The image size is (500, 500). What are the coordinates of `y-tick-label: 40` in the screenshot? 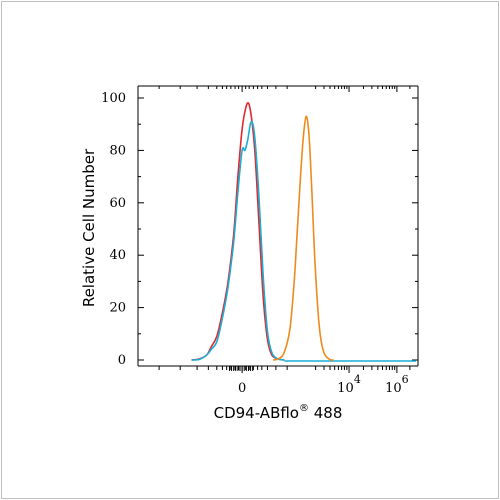 It's located at (117, 255).